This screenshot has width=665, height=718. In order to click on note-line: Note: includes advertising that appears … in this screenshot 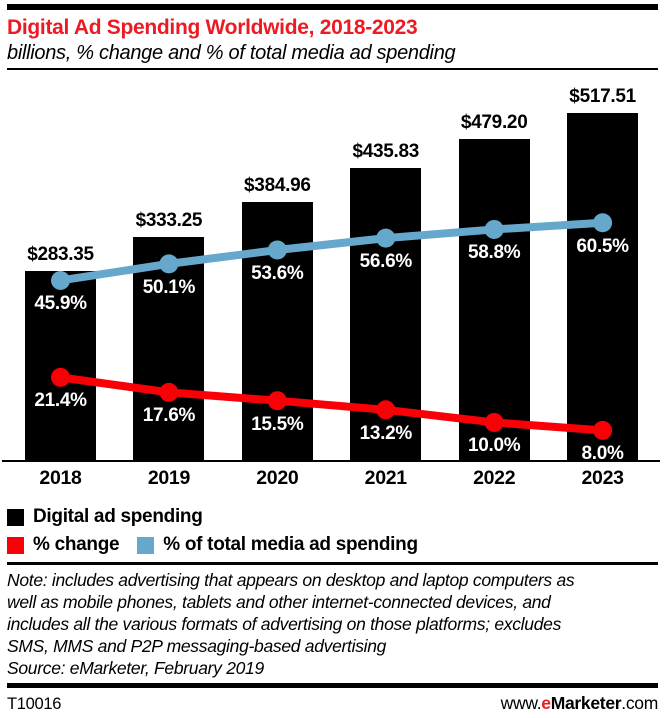, I will do `click(291, 580)`.